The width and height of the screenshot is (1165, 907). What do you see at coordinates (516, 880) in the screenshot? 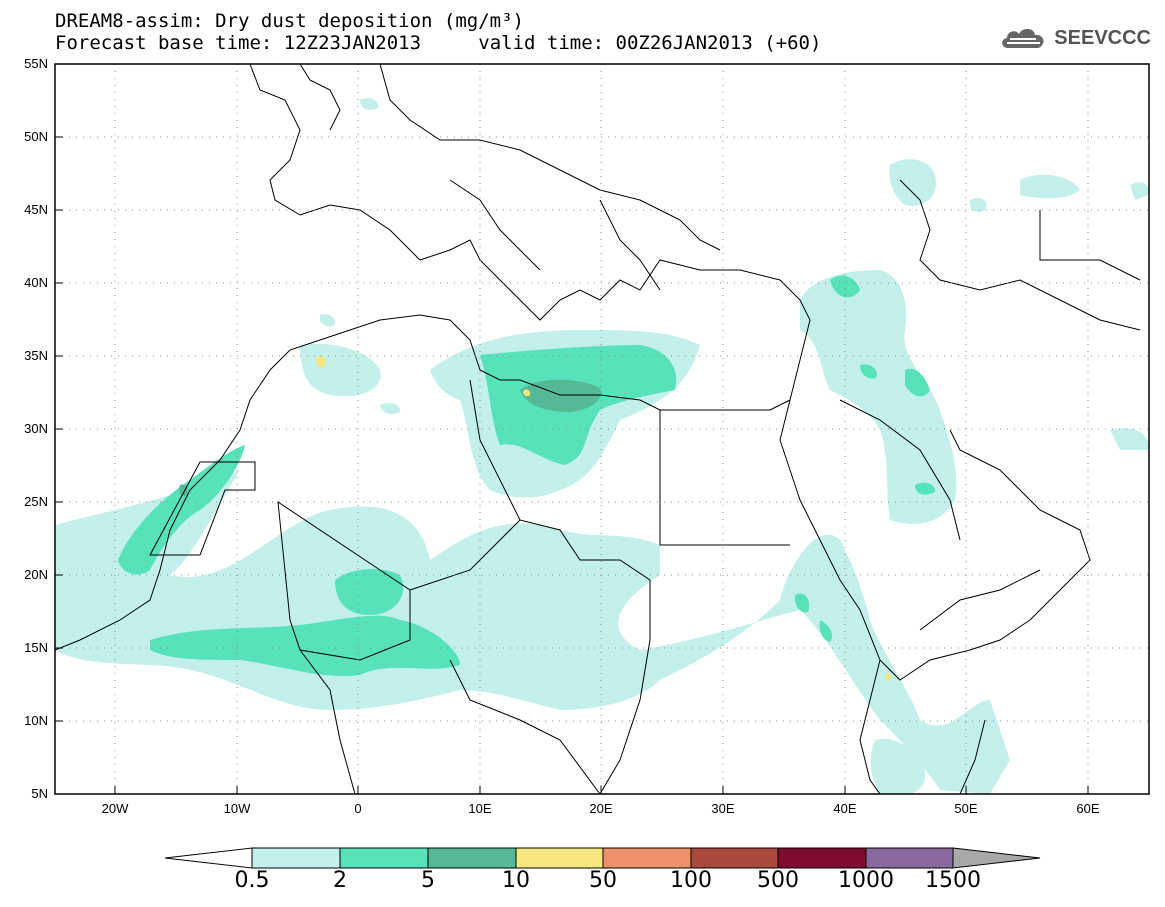
I see `colorbar-label: 10` at bounding box center [516, 880].